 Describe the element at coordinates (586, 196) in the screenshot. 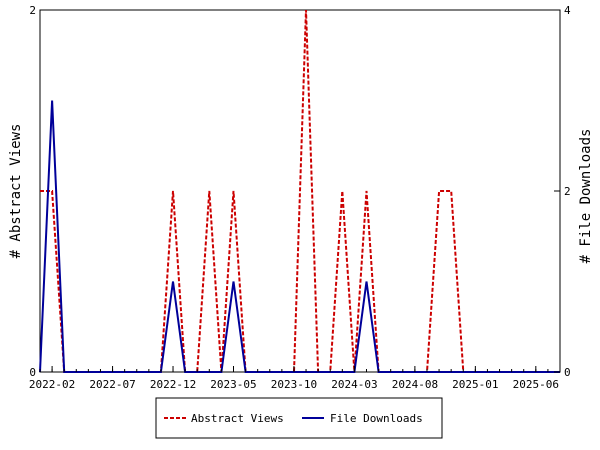

I see `y-axis-right-title: # File Downloads` at that location.